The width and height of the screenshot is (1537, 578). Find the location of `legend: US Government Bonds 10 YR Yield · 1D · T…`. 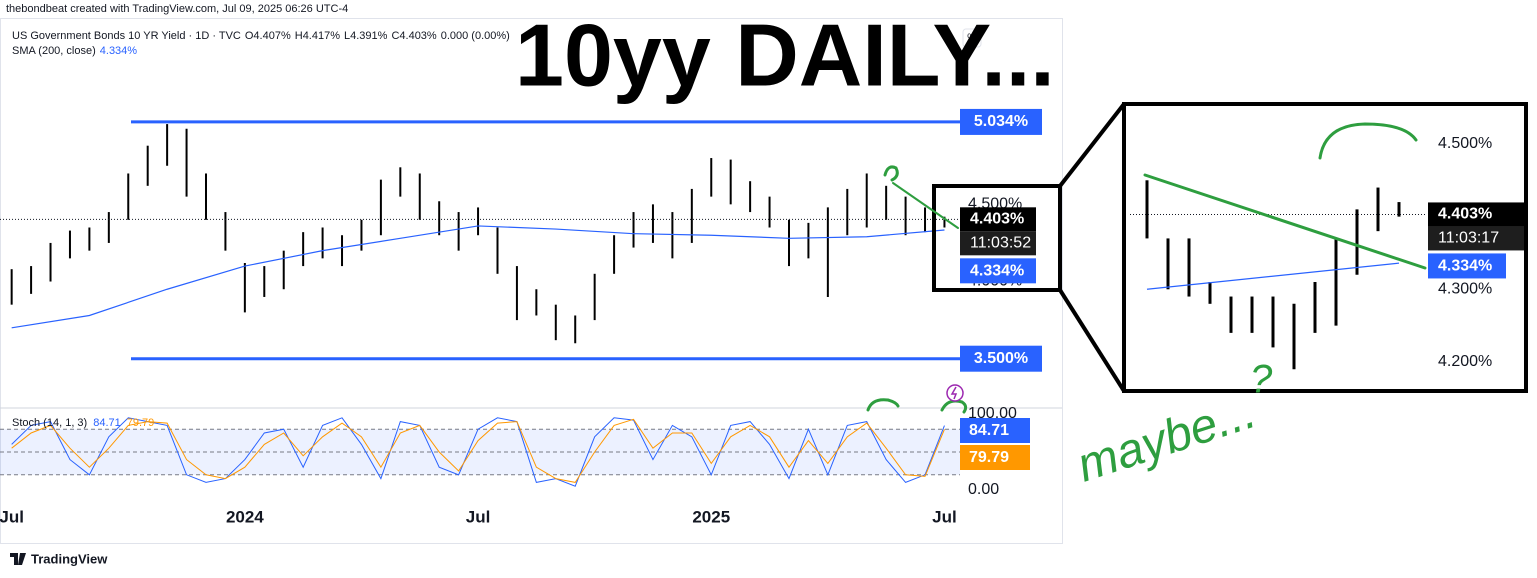

legend: US Government Bonds 10 YR Yield · 1D · T… is located at coordinates (261, 36).